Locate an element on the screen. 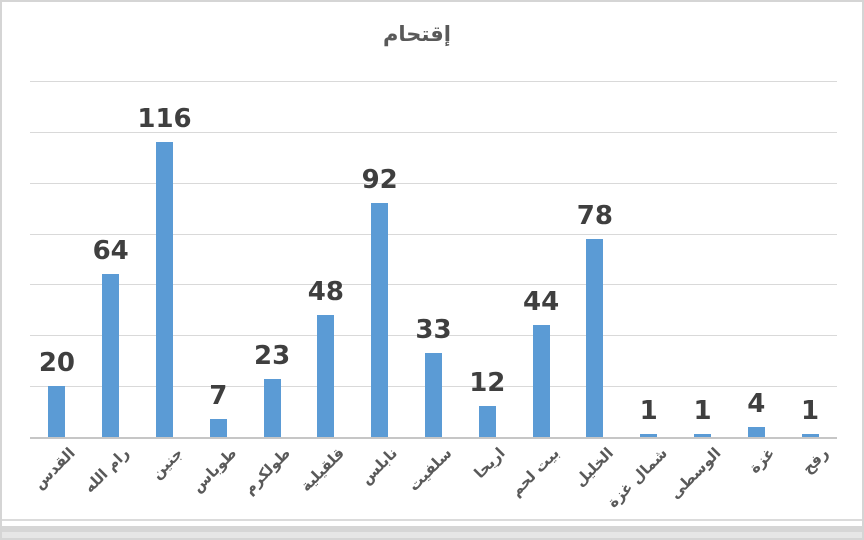  chart-title: إقتحام is located at coordinates (417, 34).